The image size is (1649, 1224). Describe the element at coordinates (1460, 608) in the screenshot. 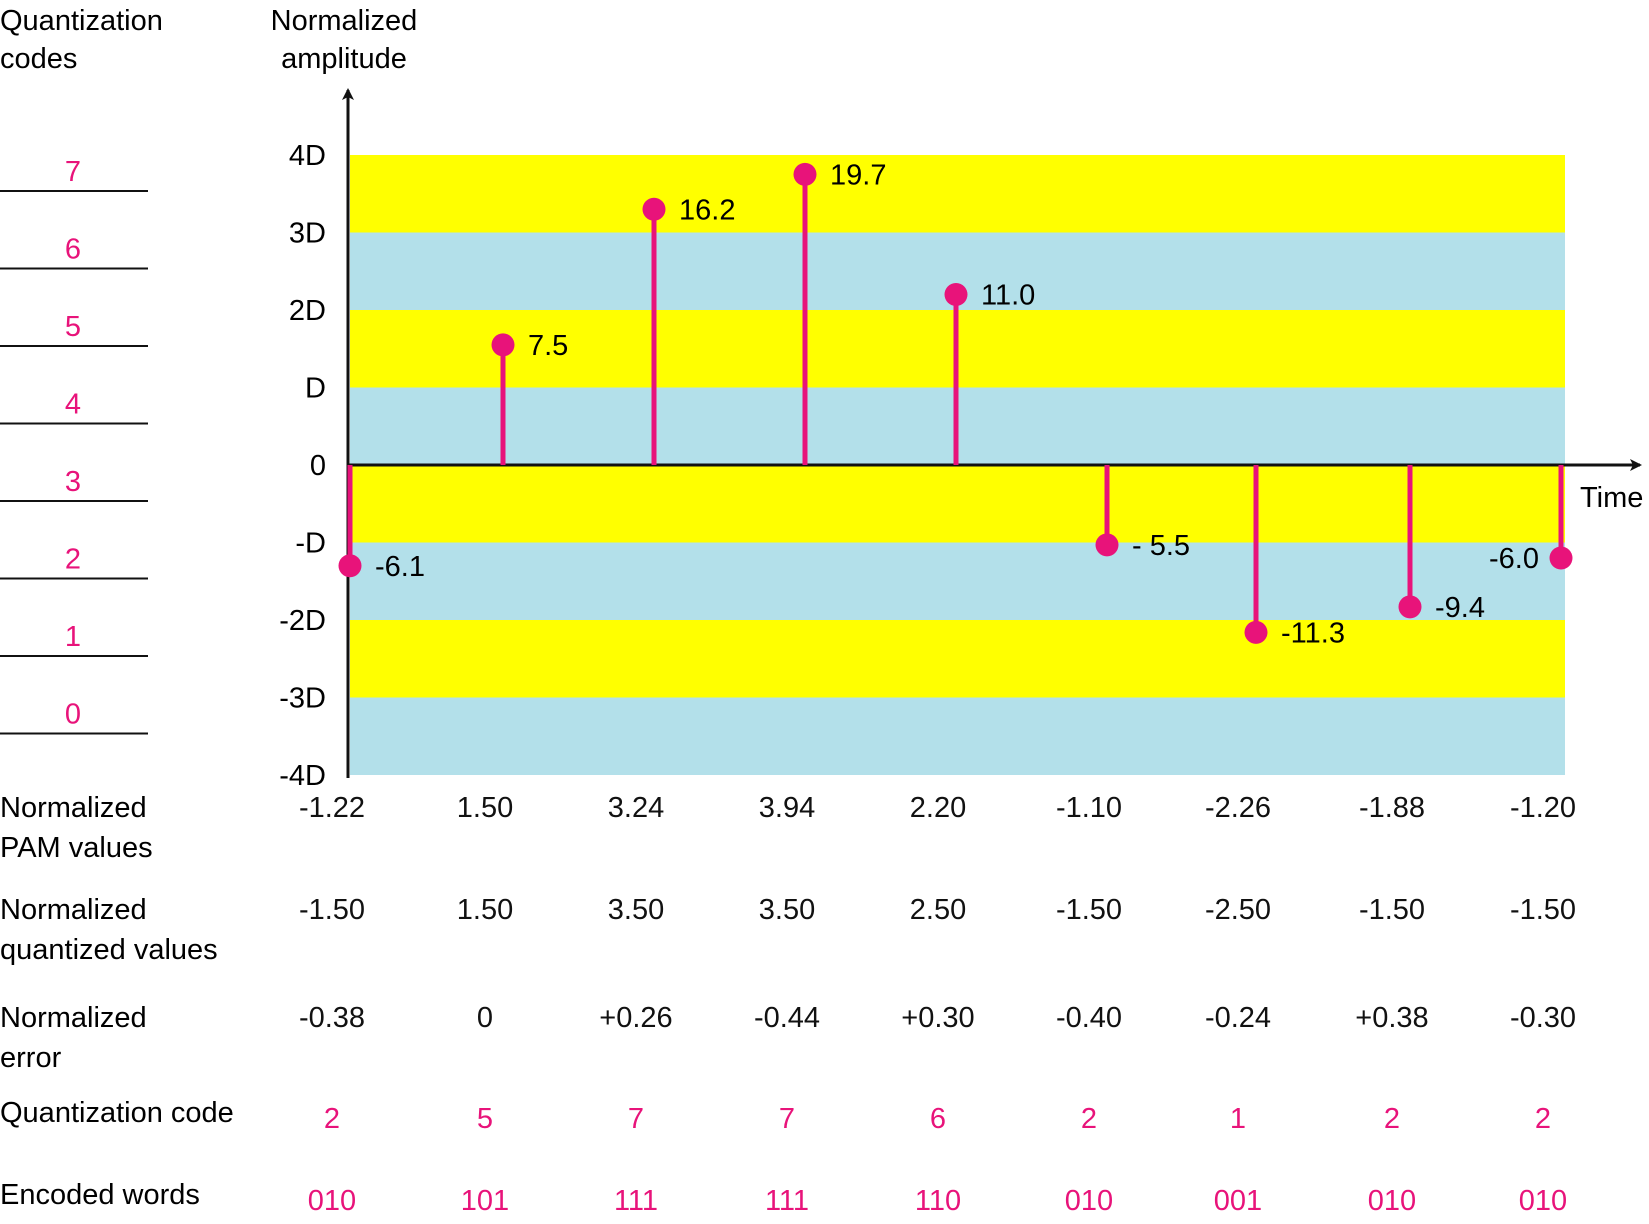

I see `sample-value-label: -9.4` at that location.